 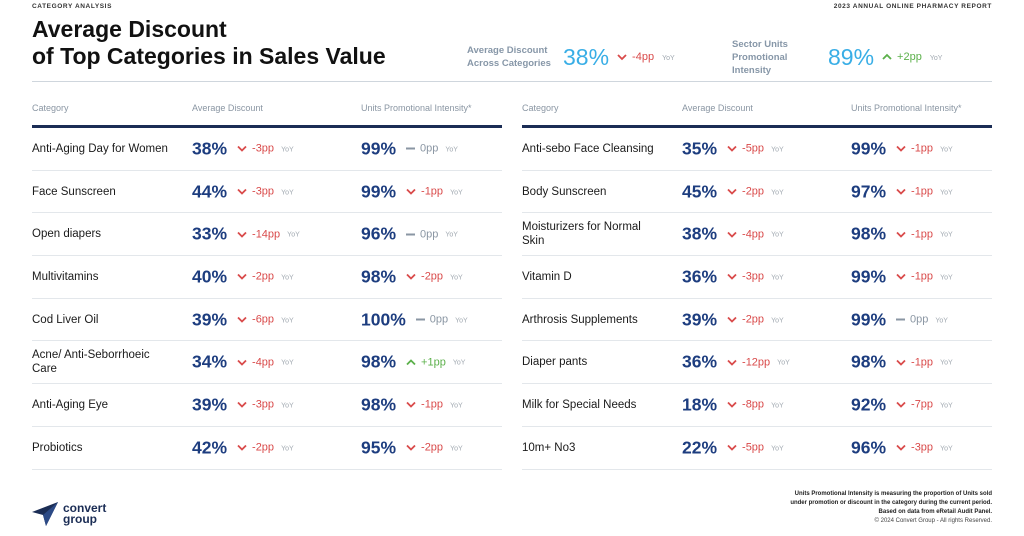 What do you see at coordinates (70, 404) in the screenshot?
I see `category-name: Anti-Aging Eye` at bounding box center [70, 404].